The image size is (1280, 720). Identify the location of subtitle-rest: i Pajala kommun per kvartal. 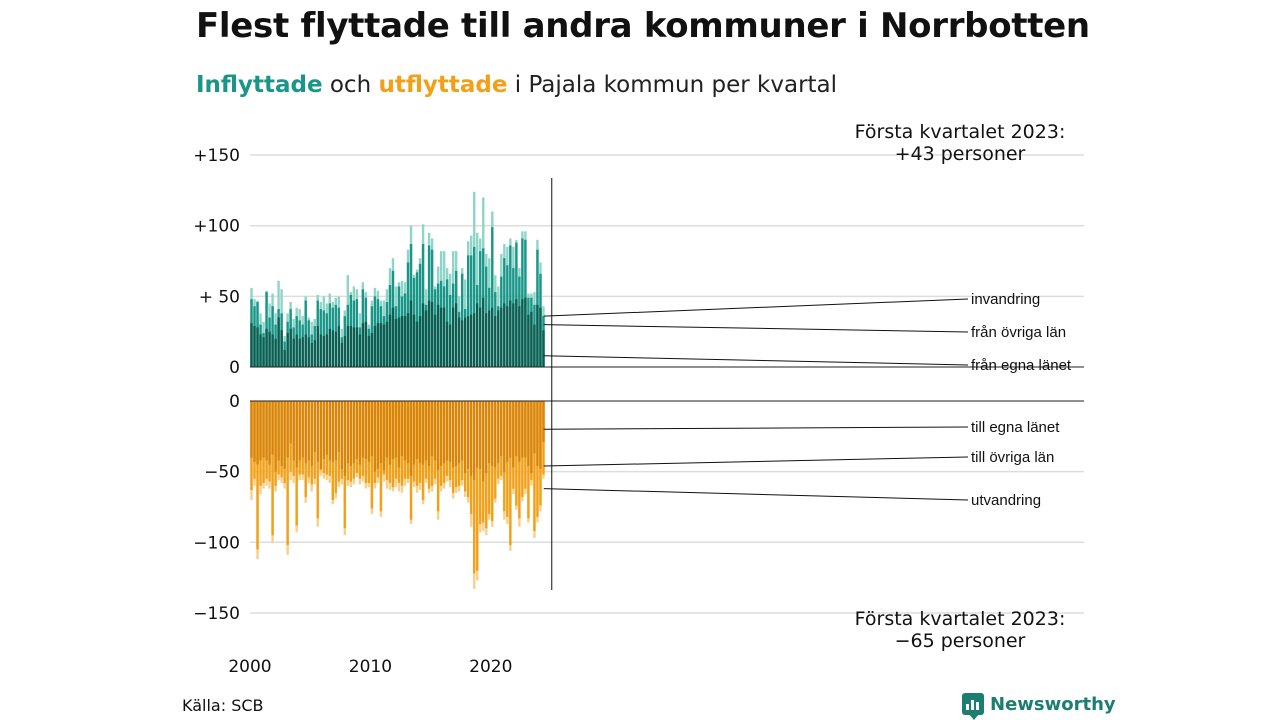
(672, 85).